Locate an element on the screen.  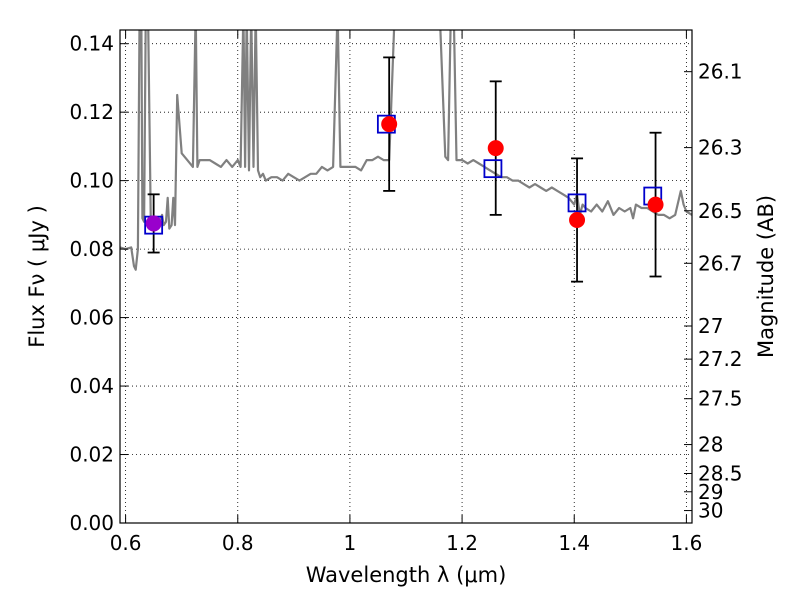
x-tick-label: 0.8 is located at coordinates (238, 543).